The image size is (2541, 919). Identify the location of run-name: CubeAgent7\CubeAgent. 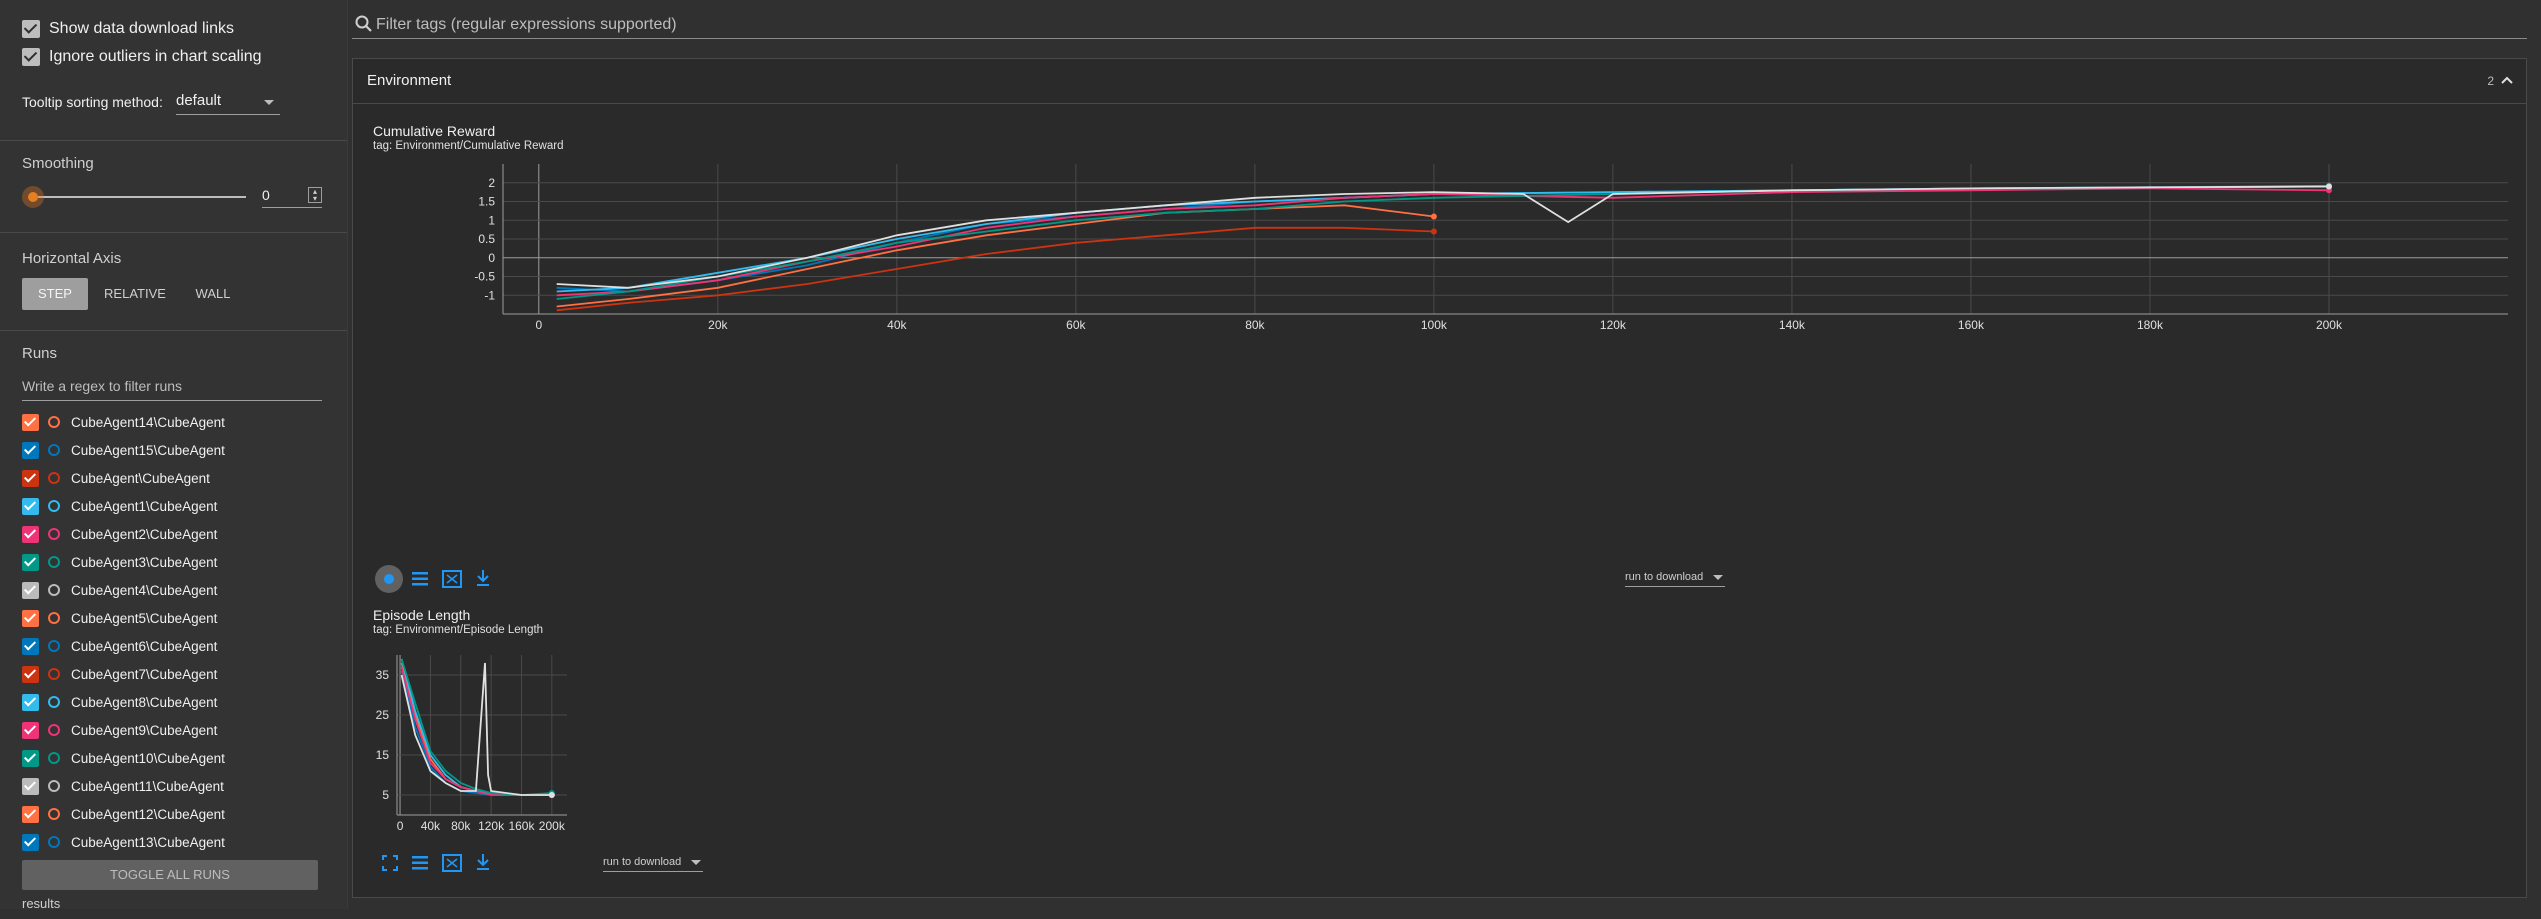
(144, 674).